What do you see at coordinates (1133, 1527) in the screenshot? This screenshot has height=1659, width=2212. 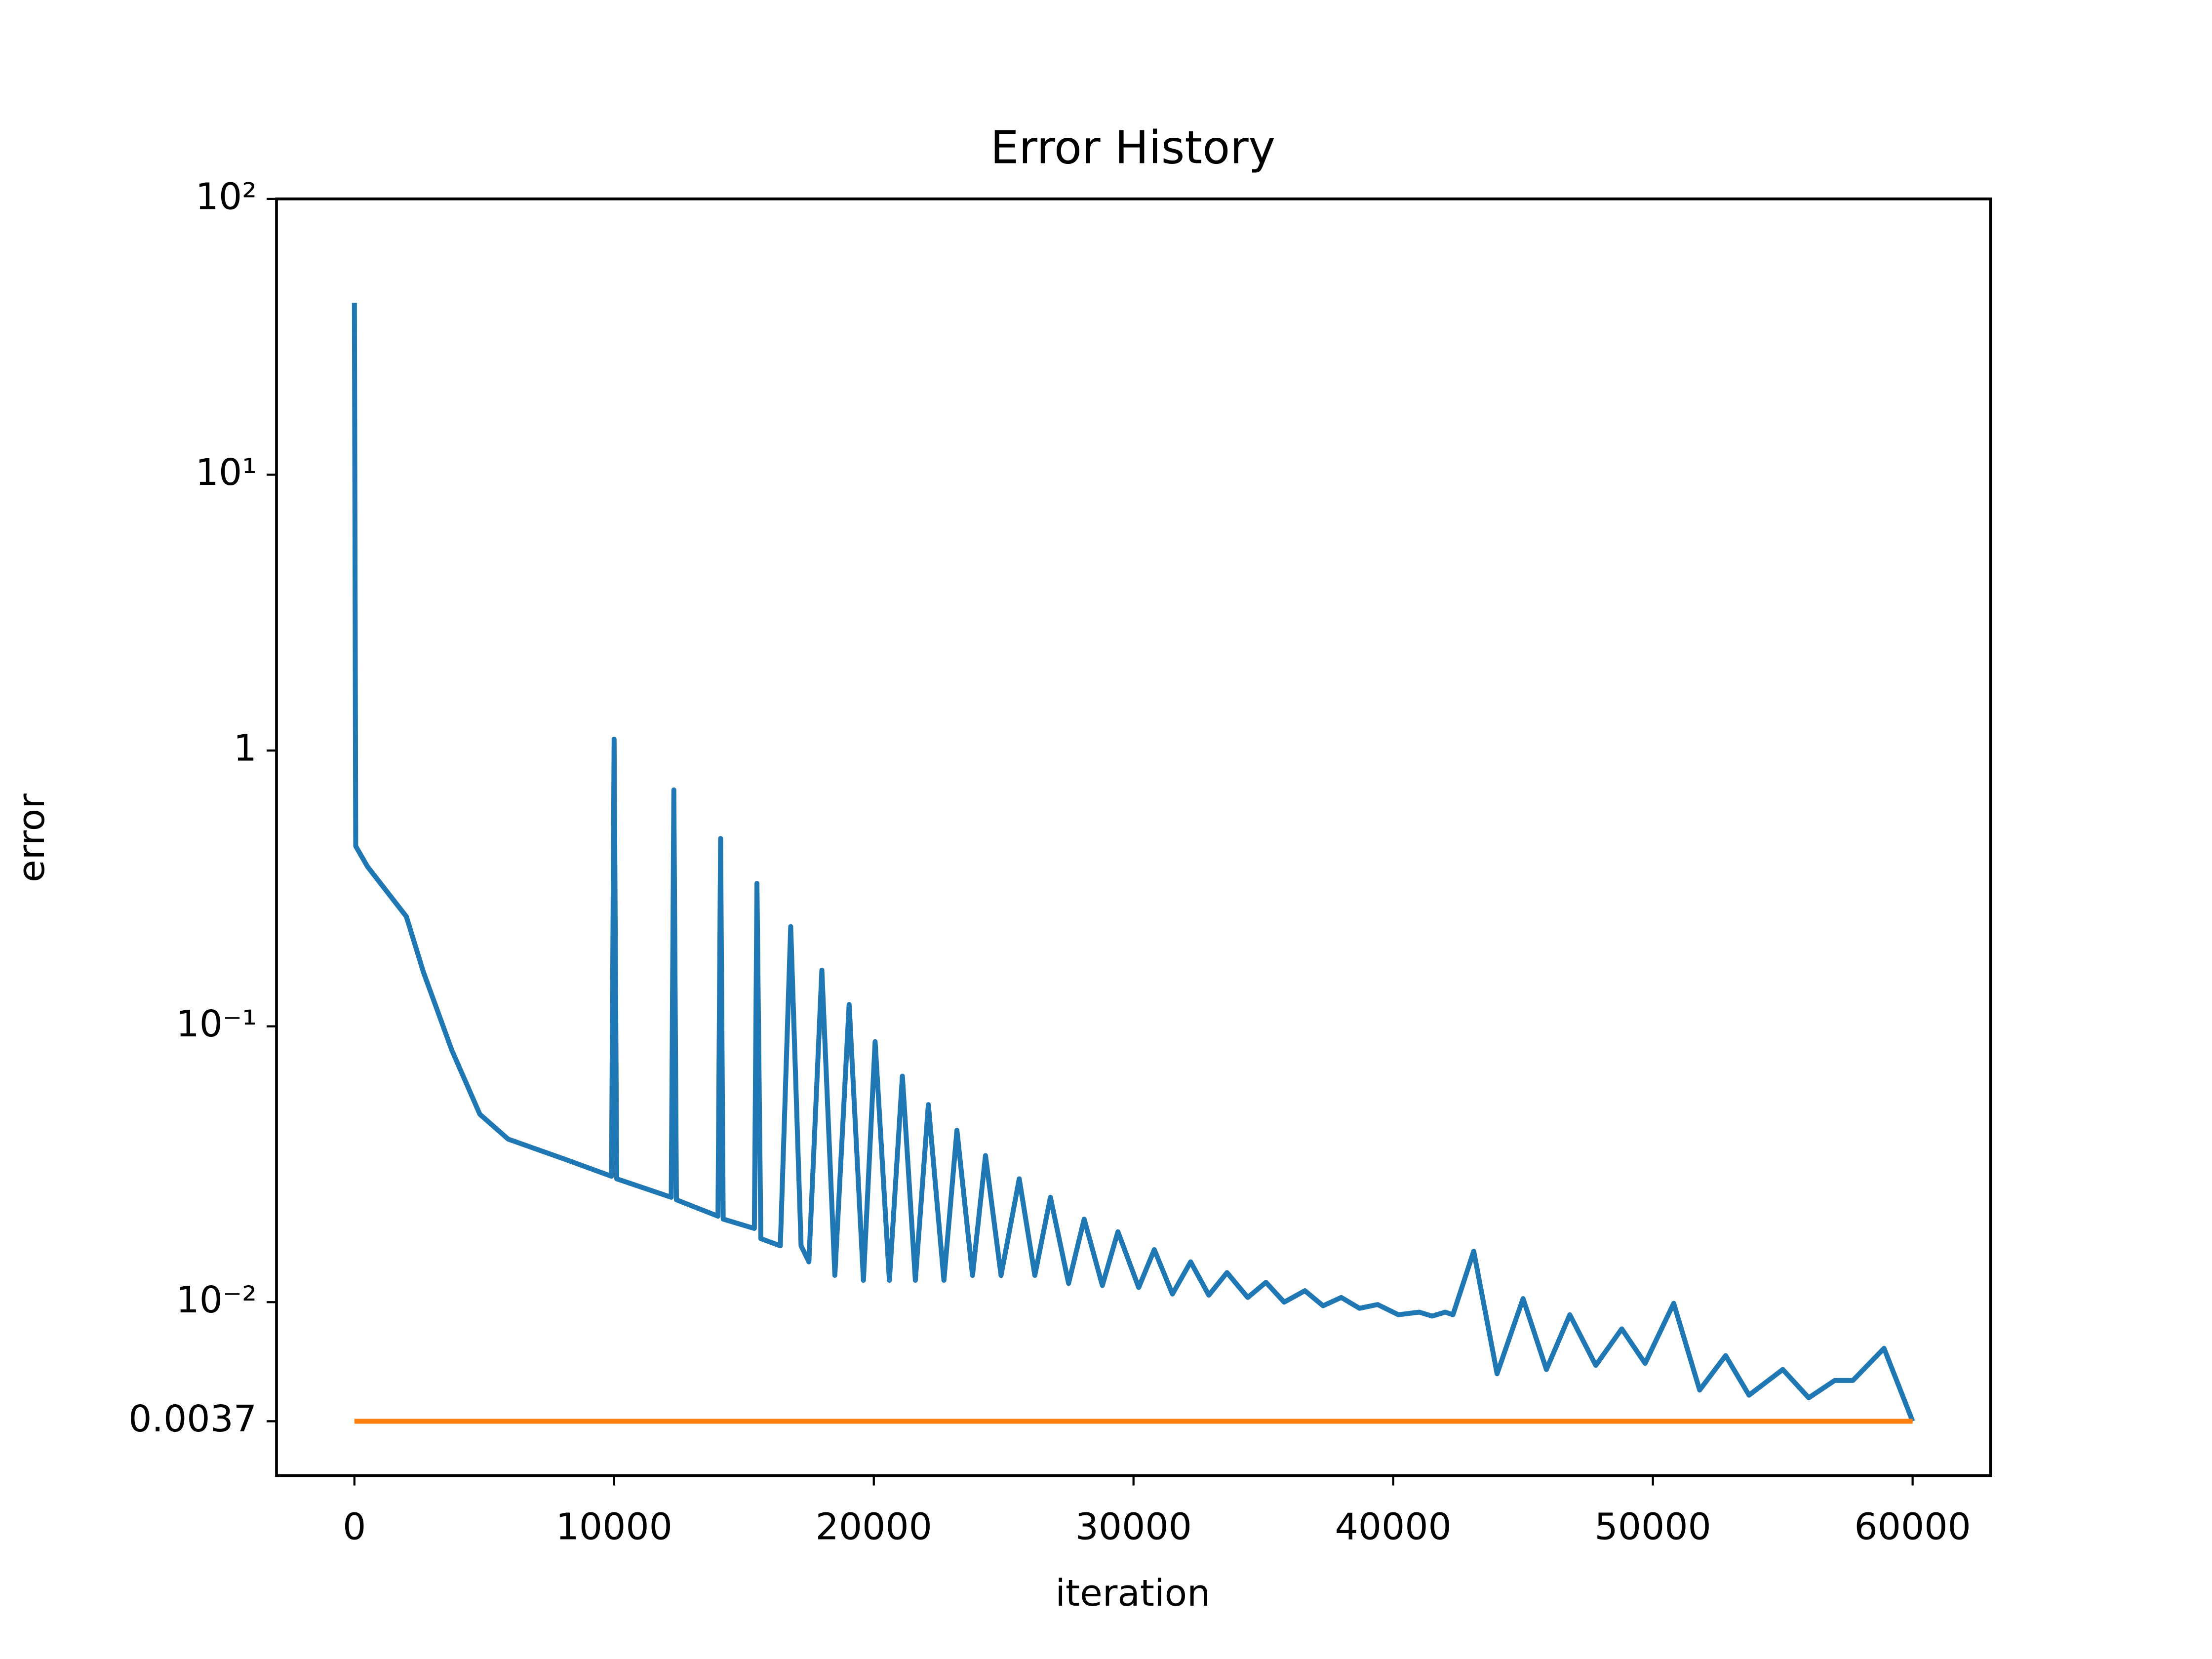 I see `x-tick-label: 30000` at bounding box center [1133, 1527].